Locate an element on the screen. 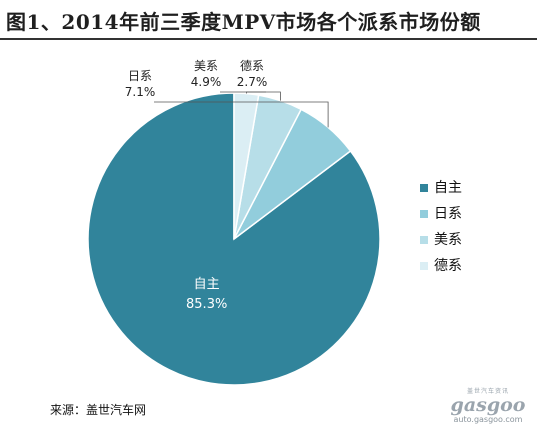  slice-label-category-1: 自主 is located at coordinates (207, 284).